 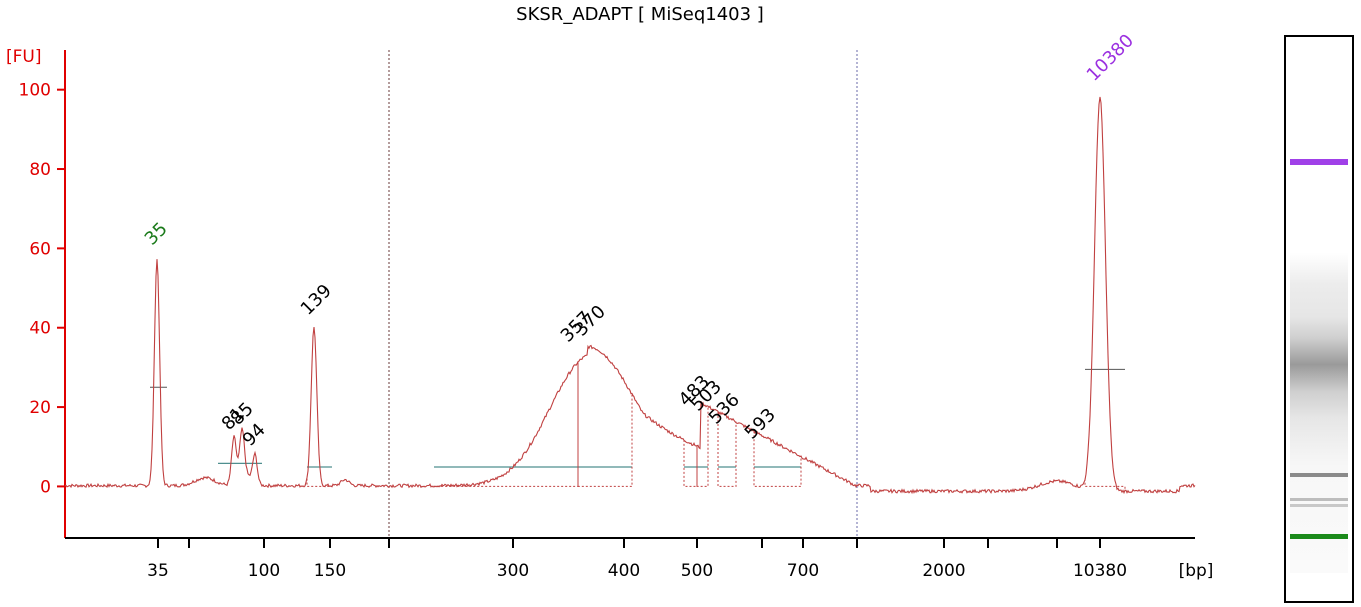 I want to click on x-tick-label: 500, so click(x=697, y=571).